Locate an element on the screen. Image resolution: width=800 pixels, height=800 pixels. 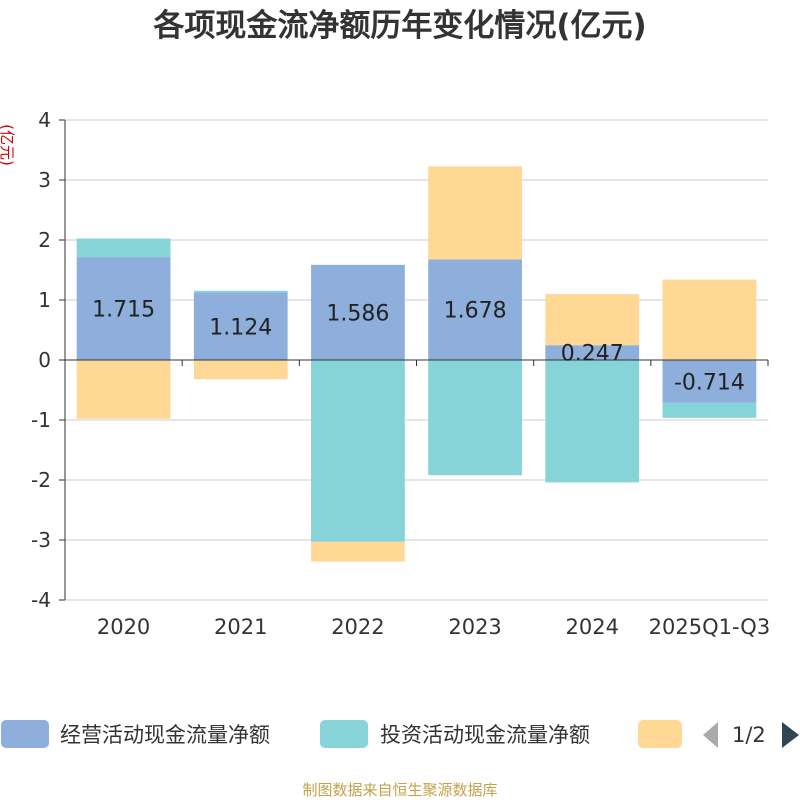
data-label-operating-2022: 1.586 is located at coordinates (357, 313).